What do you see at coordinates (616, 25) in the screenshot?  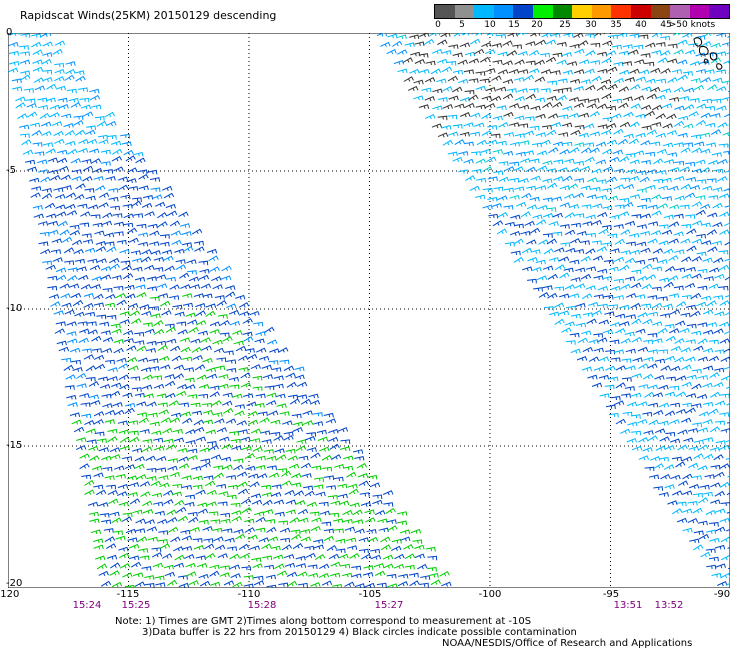 I see `legend-label: 35` at bounding box center [616, 25].